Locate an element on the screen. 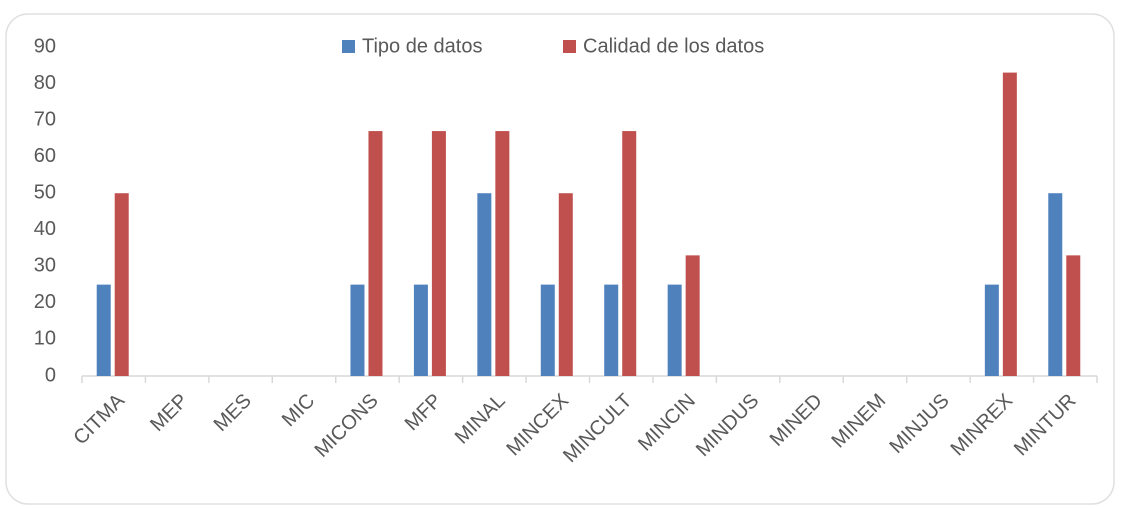 This screenshot has height=509, width=1121. y-tick-label: 40 is located at coordinates (45, 229).